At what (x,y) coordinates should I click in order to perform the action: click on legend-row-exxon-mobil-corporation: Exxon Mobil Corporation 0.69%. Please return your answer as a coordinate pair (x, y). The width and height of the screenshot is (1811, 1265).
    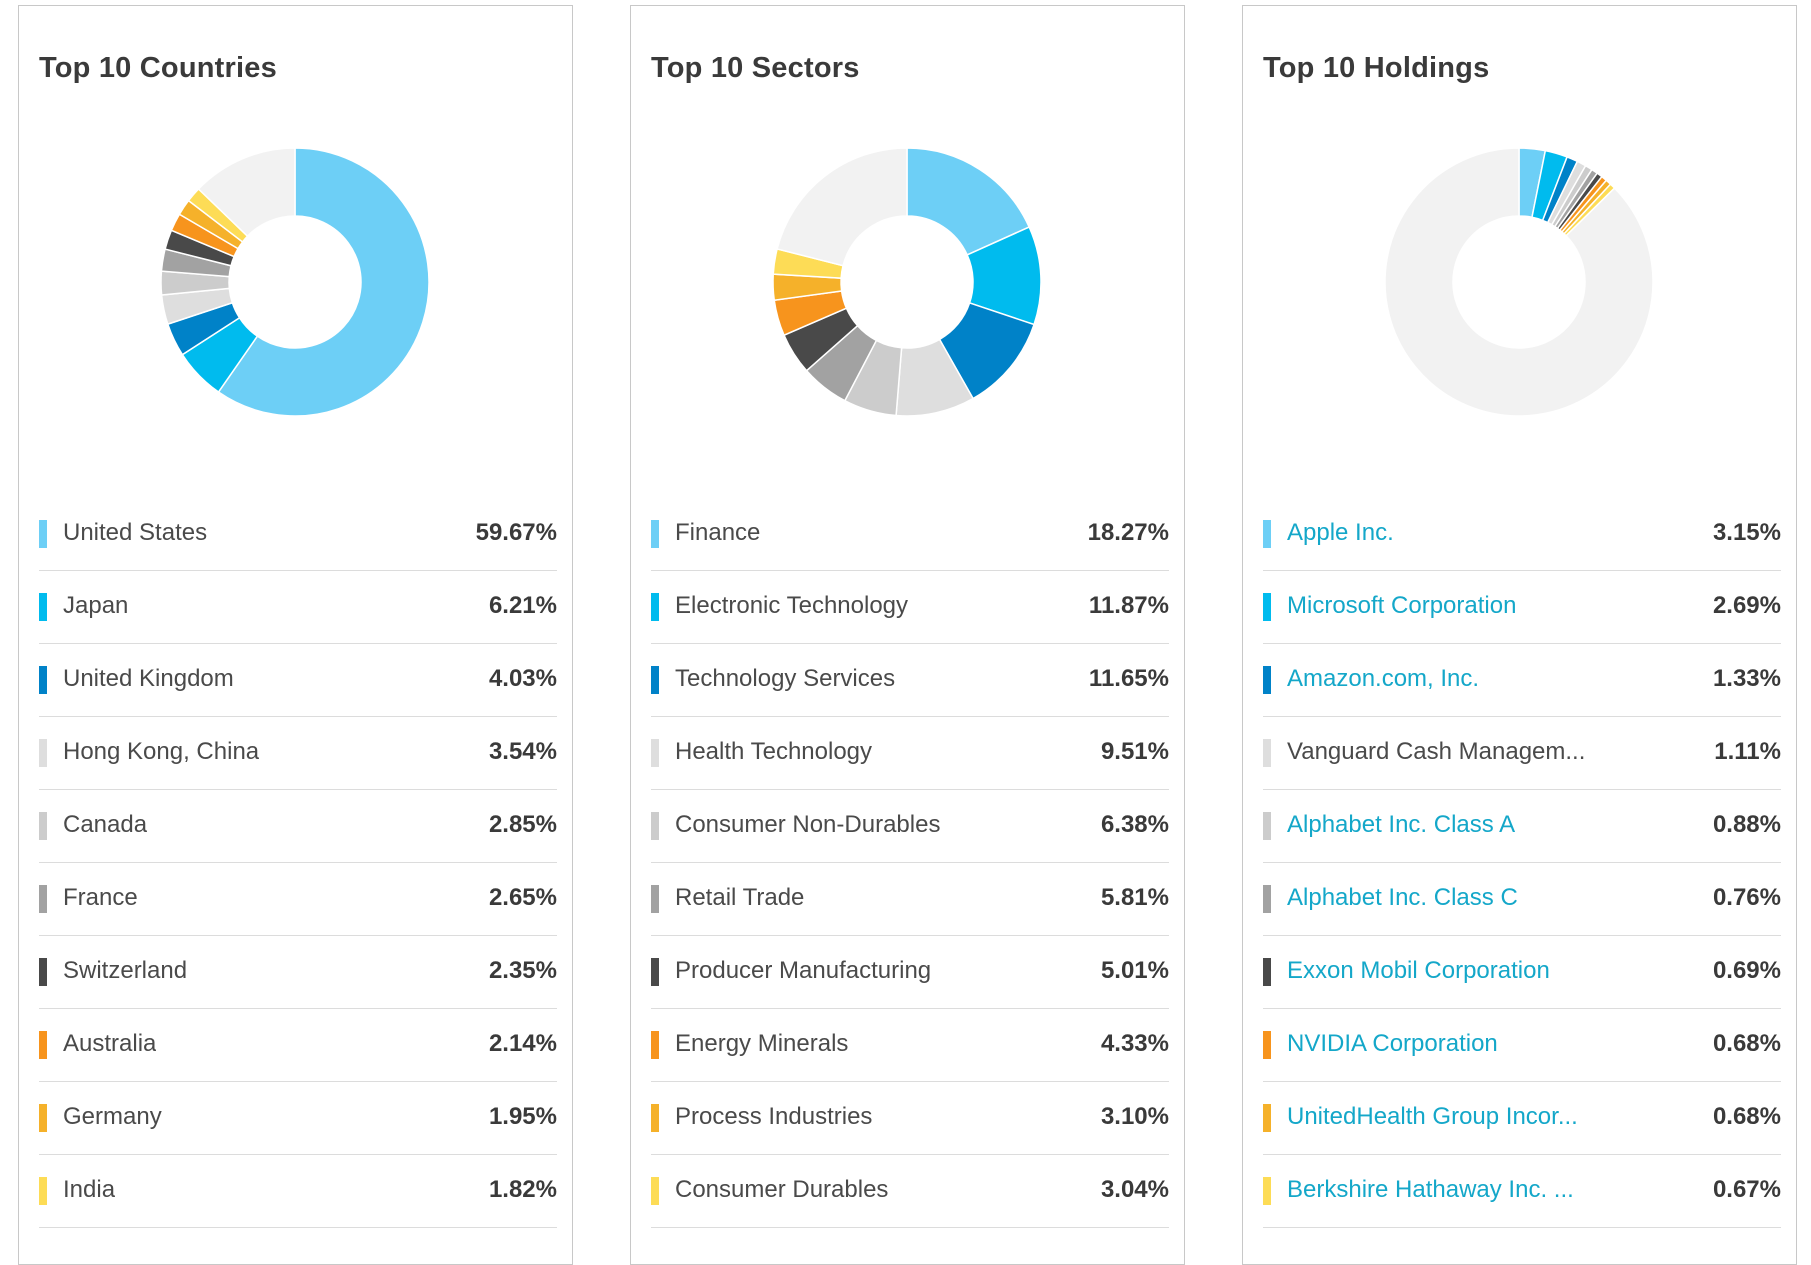
    Looking at the image, I should click on (1522, 972).